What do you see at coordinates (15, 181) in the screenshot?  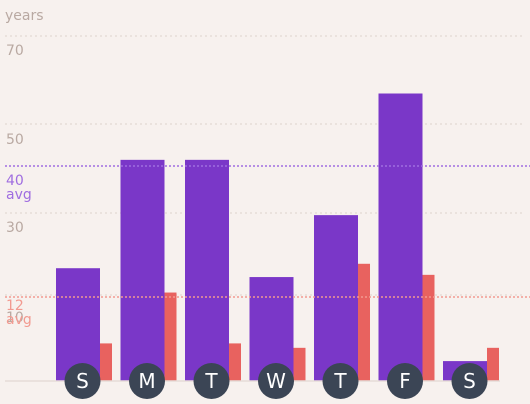 I see `average-value: 40` at bounding box center [15, 181].